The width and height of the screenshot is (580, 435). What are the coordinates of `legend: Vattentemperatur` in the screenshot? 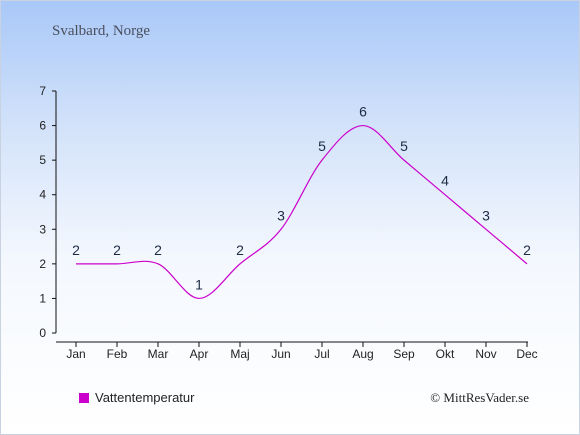 It's located at (136, 397).